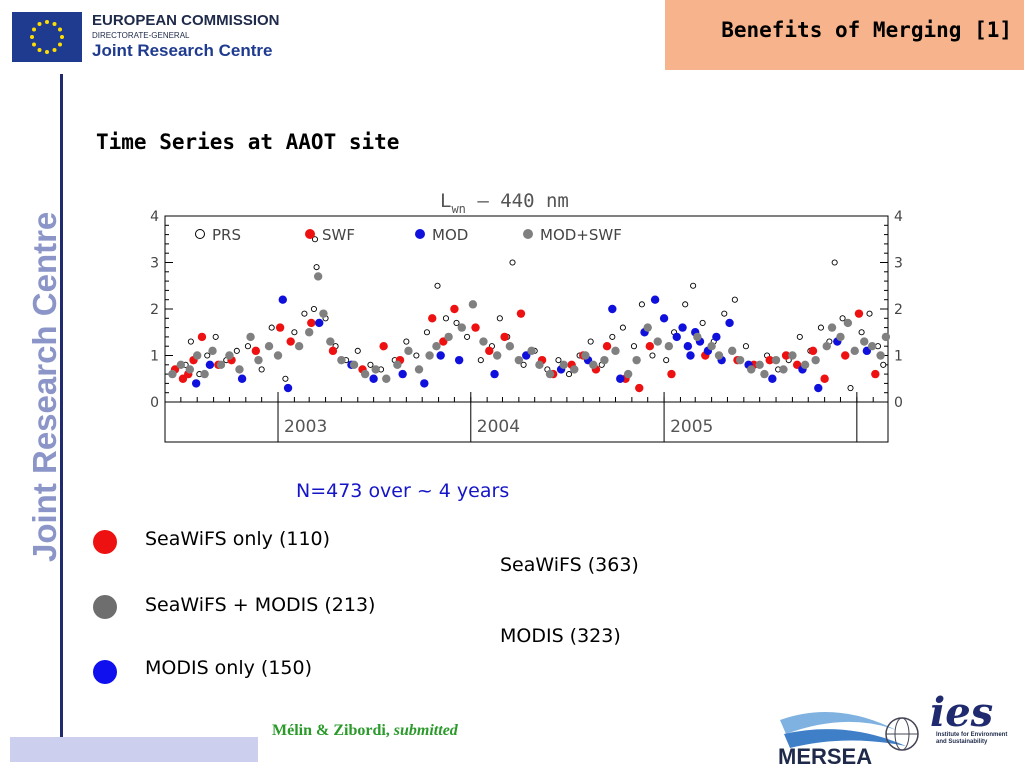 Image resolution: width=1024 pixels, height=772 pixels. Describe the element at coordinates (458, 209) in the screenshot. I see `chart-title-subscript: wn` at that location.